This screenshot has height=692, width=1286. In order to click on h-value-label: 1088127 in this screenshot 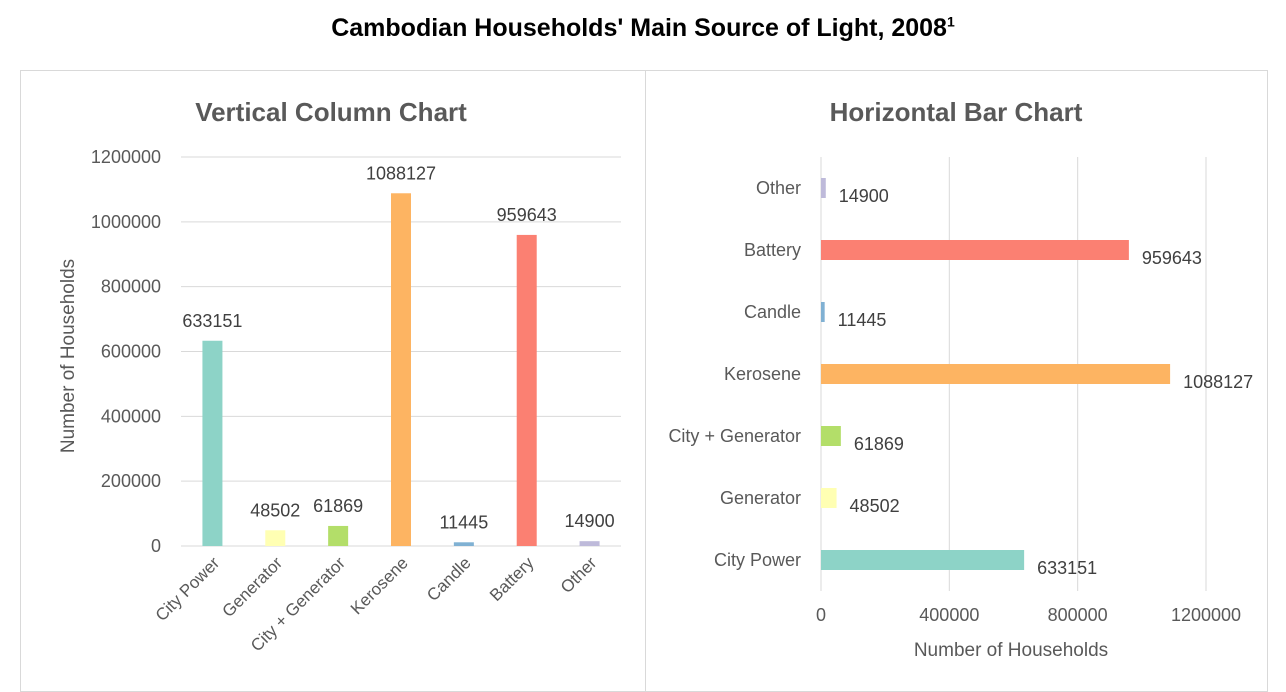, I will do `click(1218, 382)`.